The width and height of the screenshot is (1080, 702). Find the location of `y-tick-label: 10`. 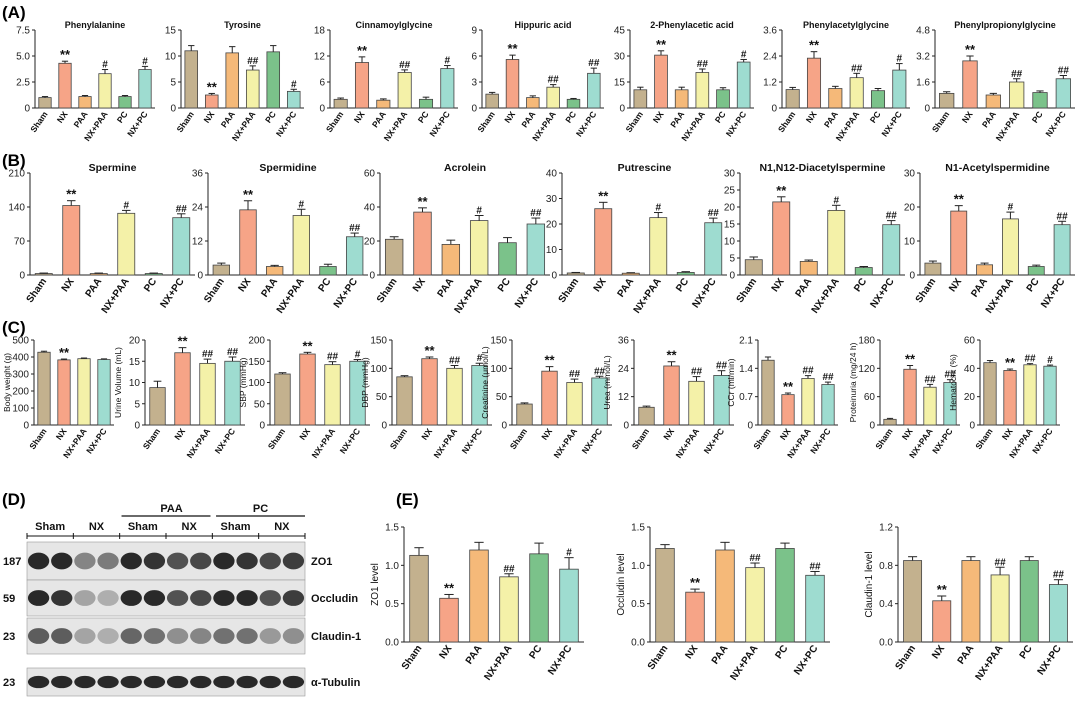

y-tick-label: 10 is located at coordinates (135, 383).